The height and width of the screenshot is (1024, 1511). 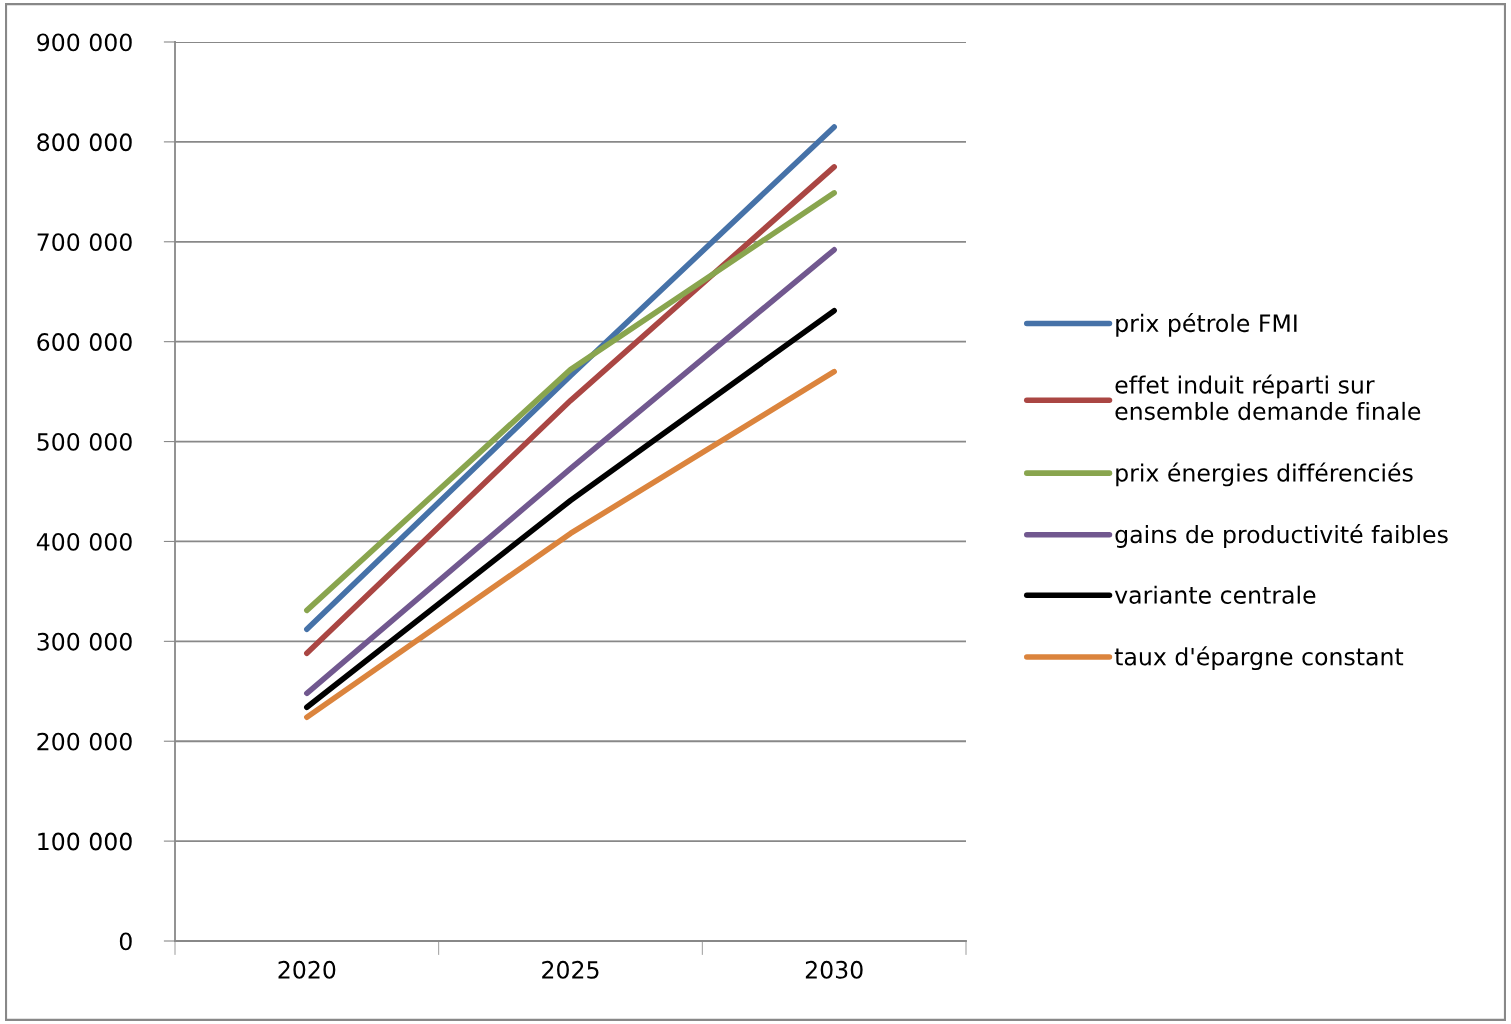 What do you see at coordinates (84, 541) in the screenshot?
I see `y-tick-label: 400 000` at bounding box center [84, 541].